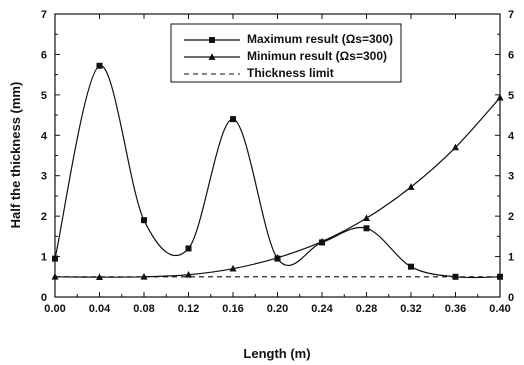  Describe the element at coordinates (366, 309) in the screenshot. I see `x-tick-label: 0.28` at that location.